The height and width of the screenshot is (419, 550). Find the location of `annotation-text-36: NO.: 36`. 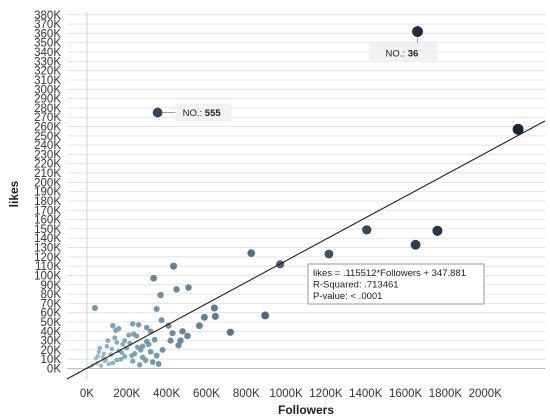

annotation-text-36: NO.: 36 is located at coordinates (402, 54).